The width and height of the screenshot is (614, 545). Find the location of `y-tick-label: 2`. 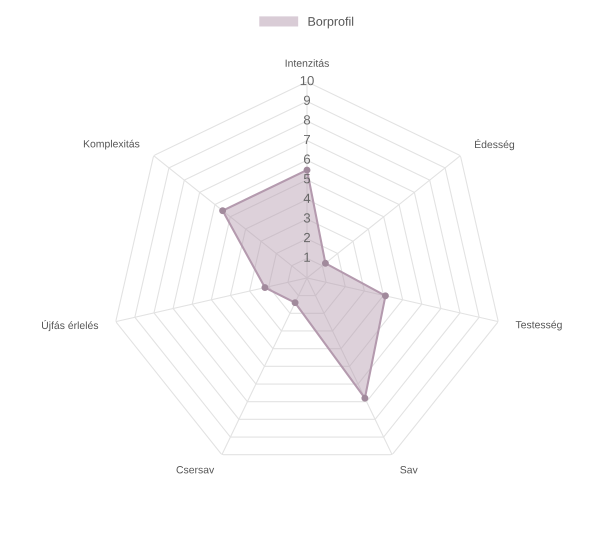

y-tick-label: 2 is located at coordinates (307, 237).